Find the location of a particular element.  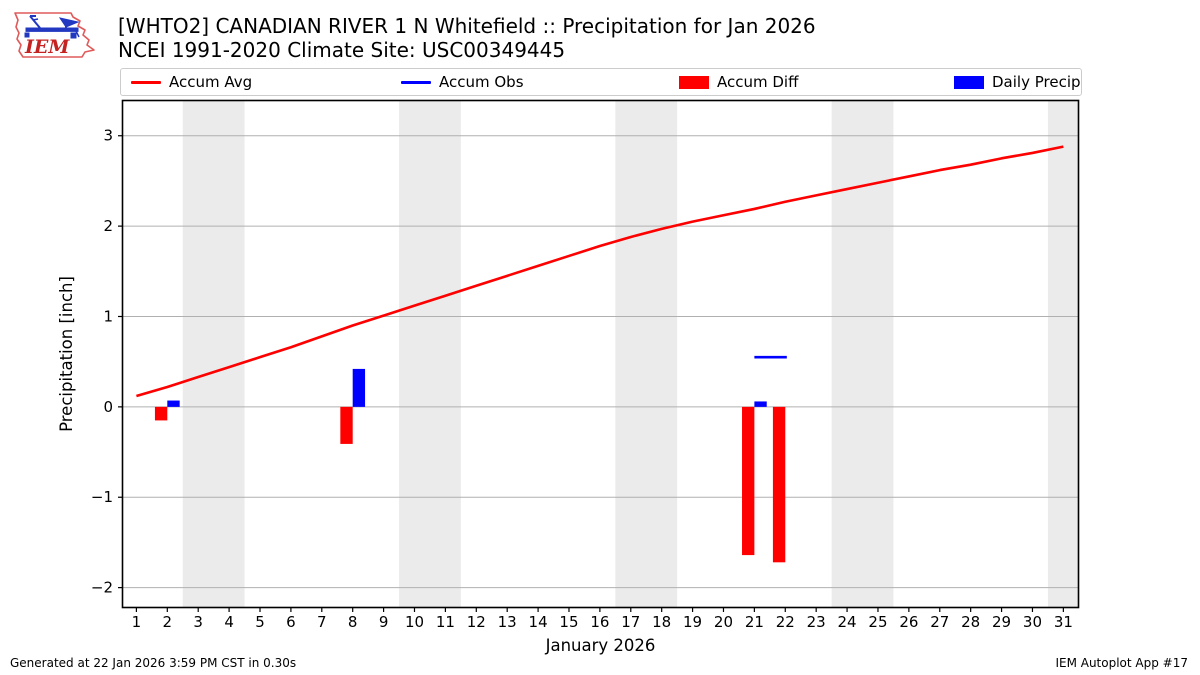

x-tick-label: 14 is located at coordinates (538, 622).